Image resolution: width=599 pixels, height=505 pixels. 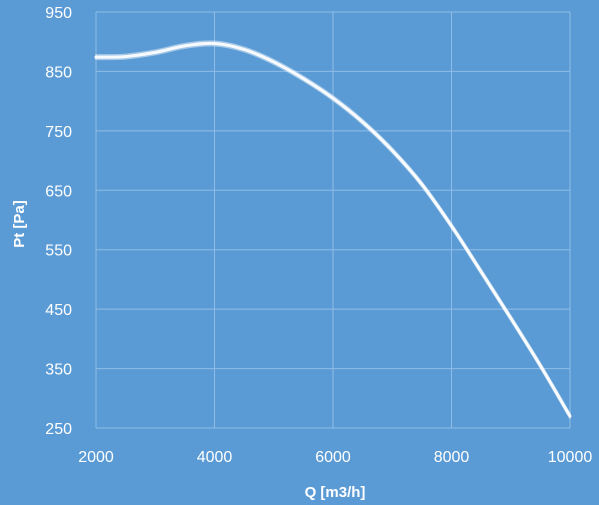 I want to click on x-tick-label: 8000, so click(x=452, y=457).